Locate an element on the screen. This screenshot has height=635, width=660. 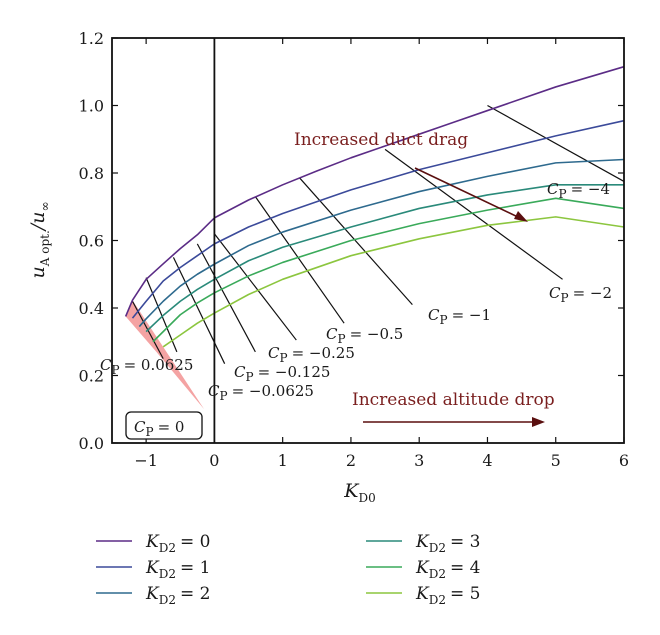
altitude-drop-note: Increased altitude drop is located at coordinates (453, 400).